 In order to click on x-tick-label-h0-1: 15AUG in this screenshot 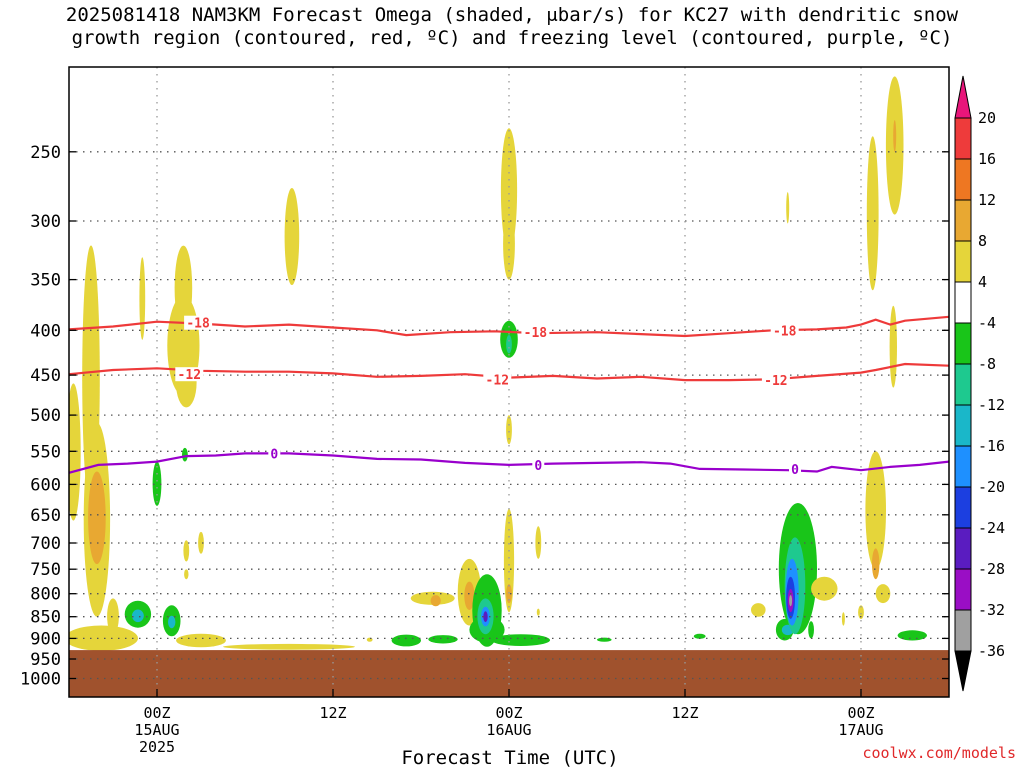, I will do `click(156, 730)`.